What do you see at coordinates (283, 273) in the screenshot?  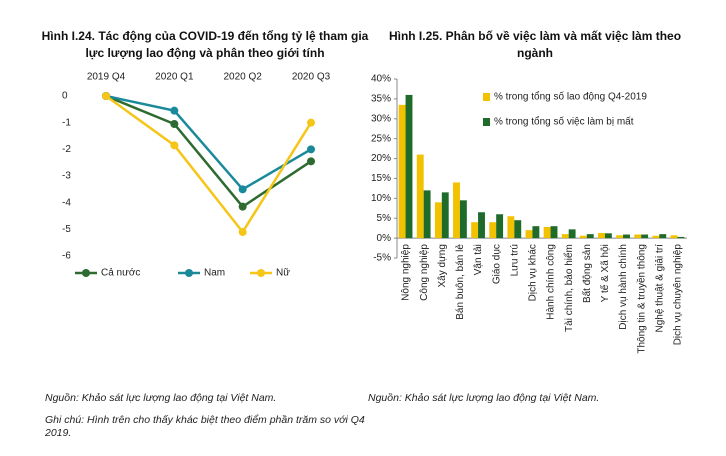 I see `legend-label: Nữ` at bounding box center [283, 273].